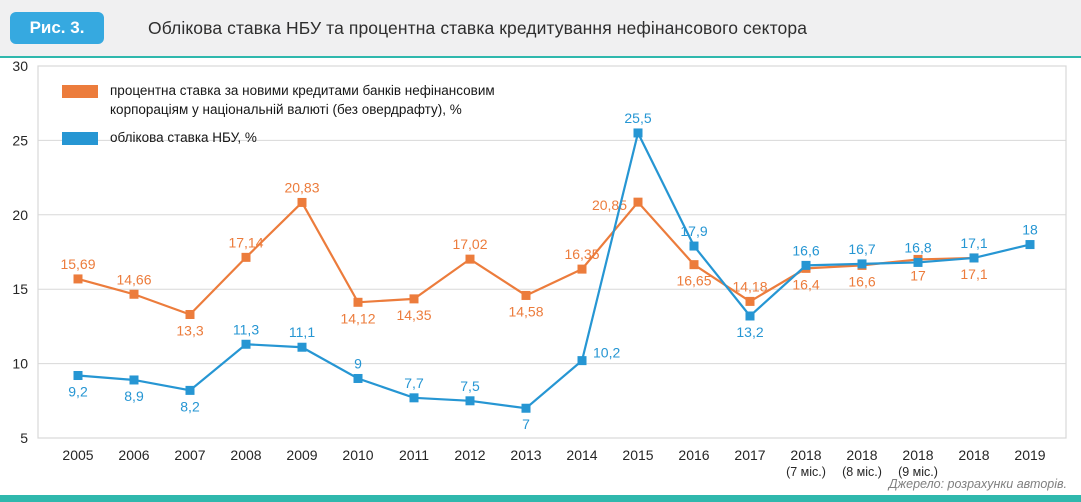 The image size is (1081, 502). What do you see at coordinates (20, 289) in the screenshot?
I see `svg-text: 15` at bounding box center [20, 289].